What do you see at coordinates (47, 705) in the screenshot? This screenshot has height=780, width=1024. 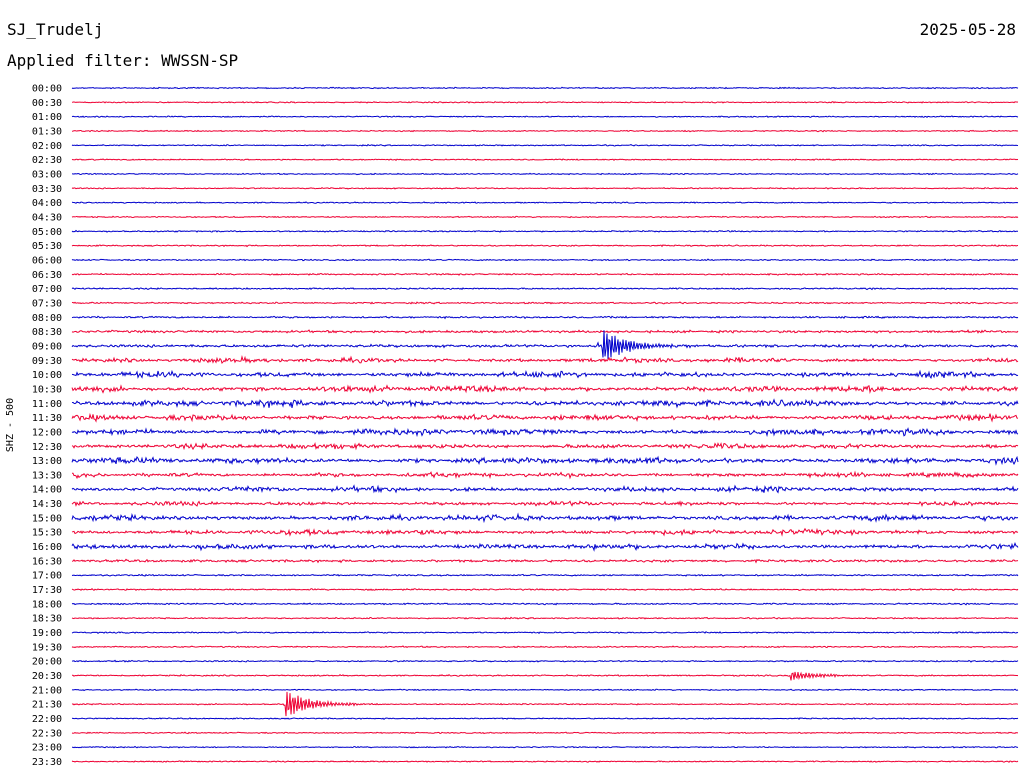 I see `row-time-label: 21:30` at bounding box center [47, 705].